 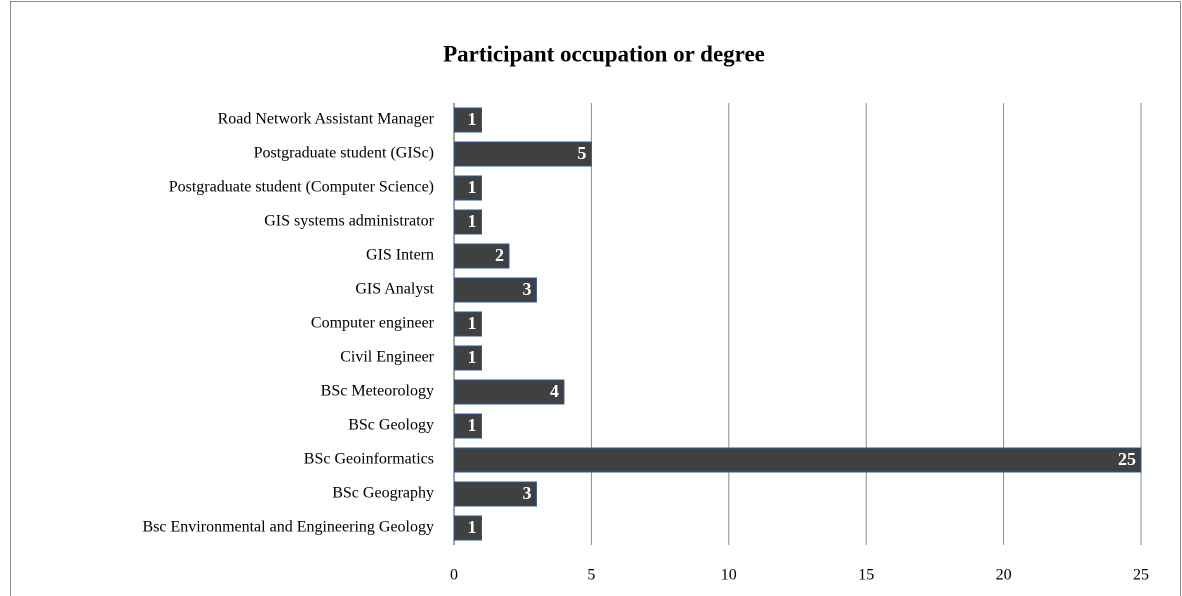 I want to click on y-tick-label: Computer engineer, so click(x=373, y=323).